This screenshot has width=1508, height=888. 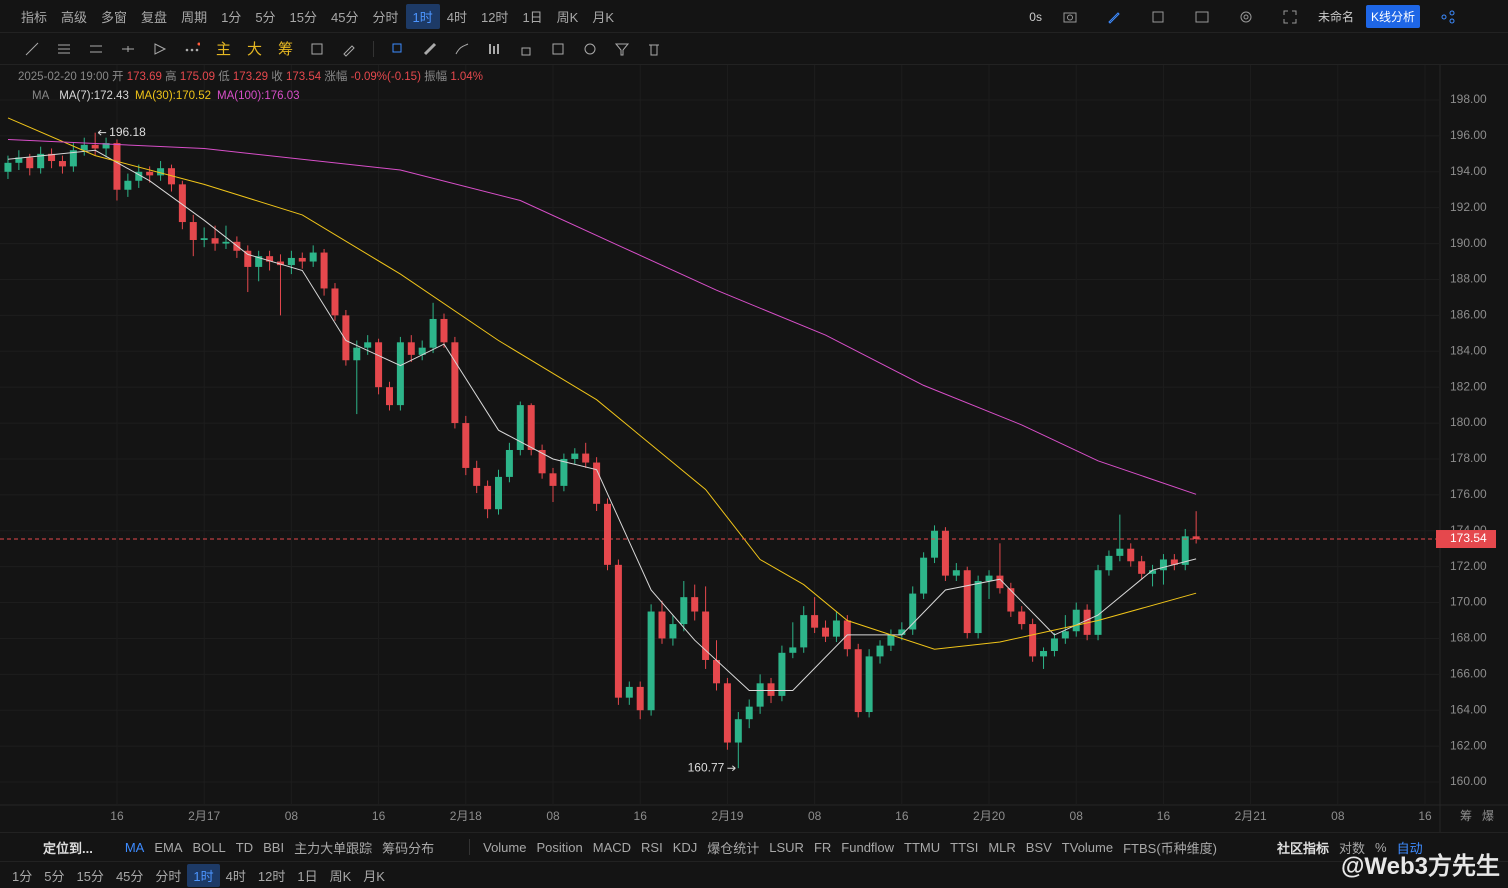 What do you see at coordinates (244, 847) in the screenshot?
I see `main-indicator: TD` at bounding box center [244, 847].